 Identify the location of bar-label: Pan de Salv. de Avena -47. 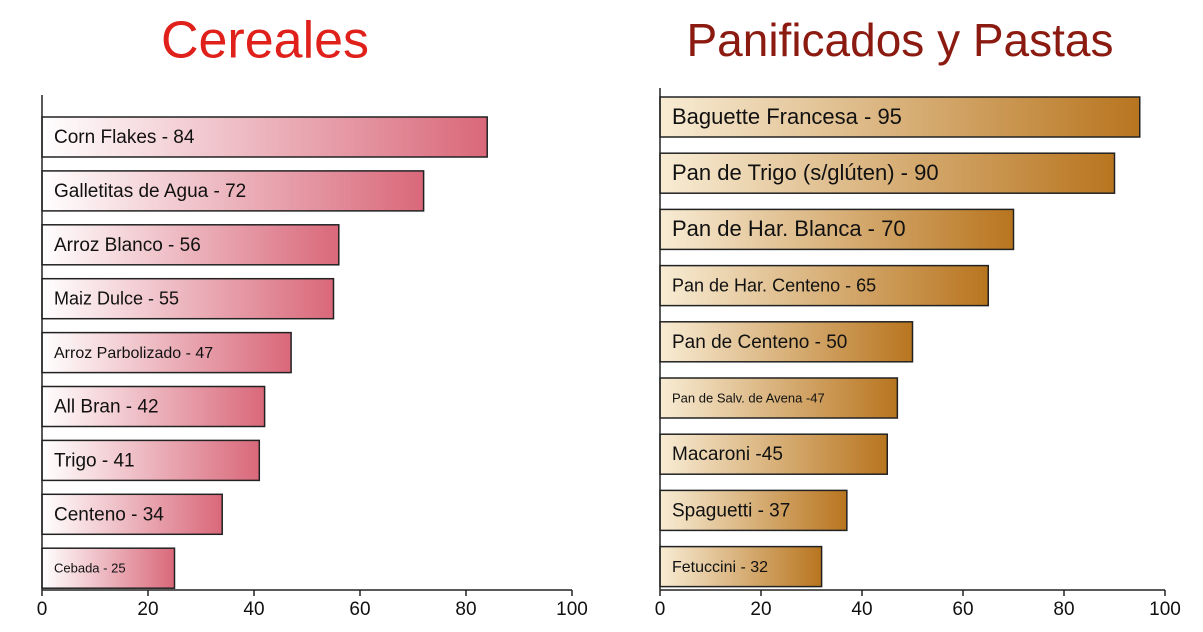
(748, 397).